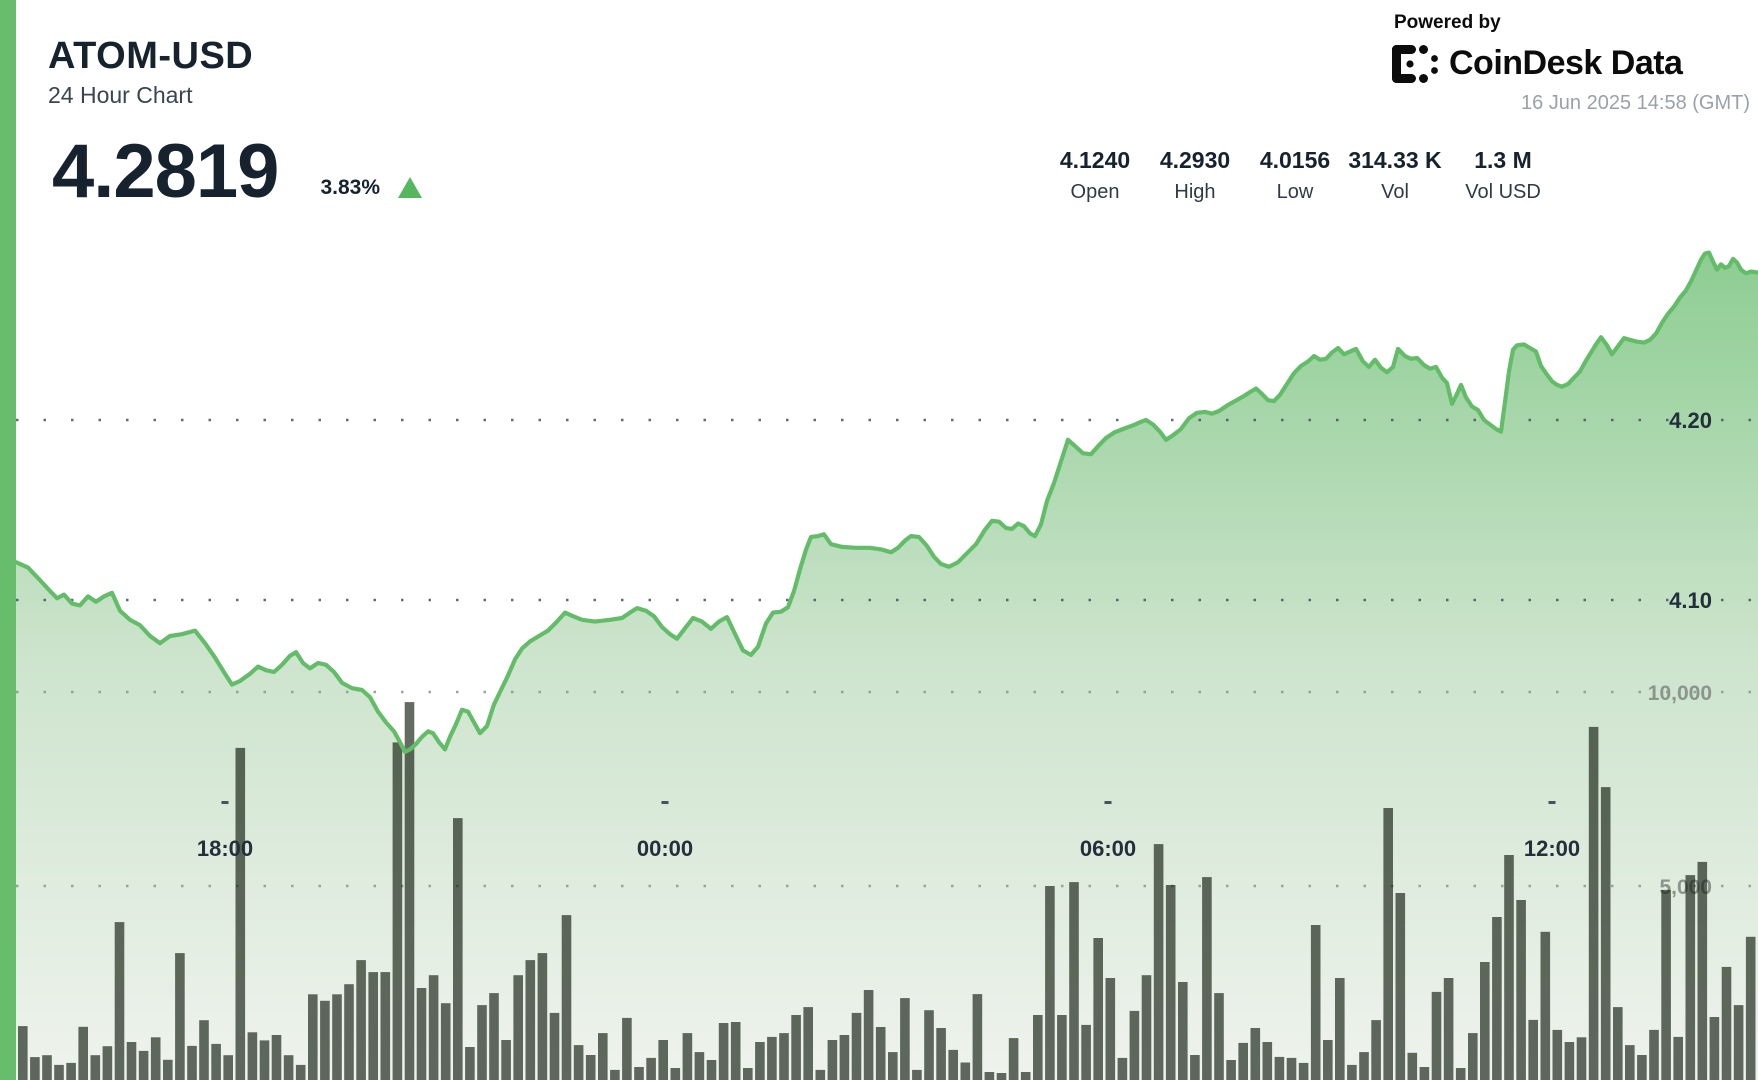  Describe the element at coordinates (165, 171) in the screenshot. I see `current-price: 4.2819` at that location.